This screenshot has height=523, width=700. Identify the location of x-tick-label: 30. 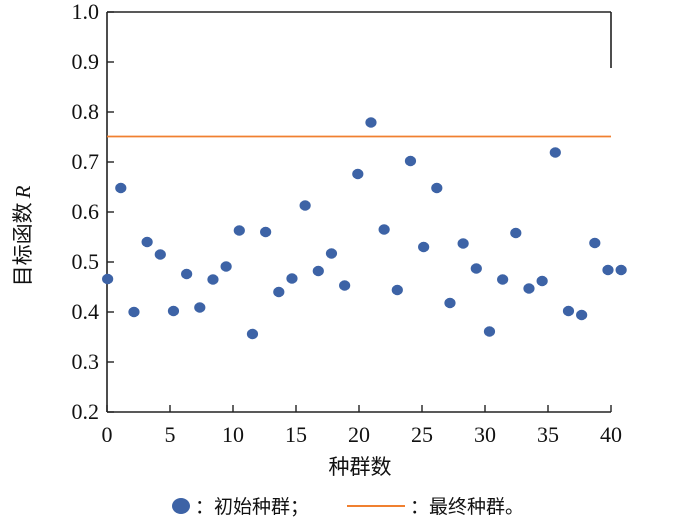
(485, 434).